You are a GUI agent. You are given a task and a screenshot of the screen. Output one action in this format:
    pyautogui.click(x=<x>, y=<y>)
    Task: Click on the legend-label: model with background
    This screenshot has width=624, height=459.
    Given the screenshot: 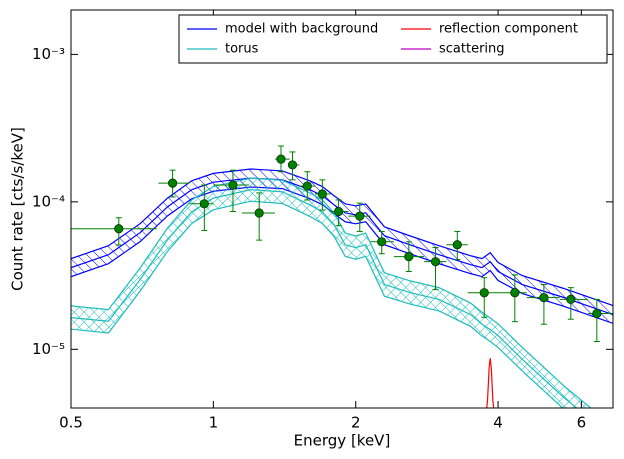 What is the action you would take?
    pyautogui.click(x=301, y=29)
    